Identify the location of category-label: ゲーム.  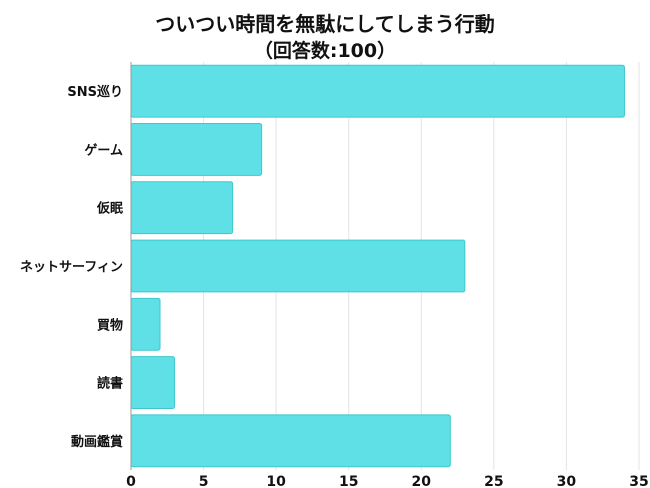
(103, 150).